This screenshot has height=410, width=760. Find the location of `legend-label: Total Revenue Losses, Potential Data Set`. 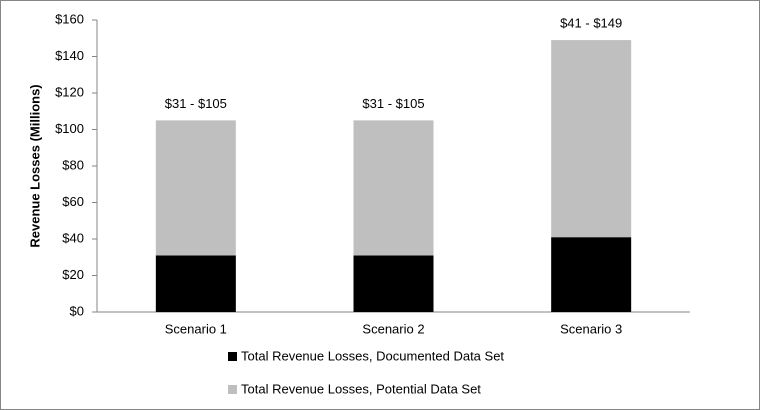

legend-label: Total Revenue Losses, Potential Data Set is located at coordinates (361, 388).